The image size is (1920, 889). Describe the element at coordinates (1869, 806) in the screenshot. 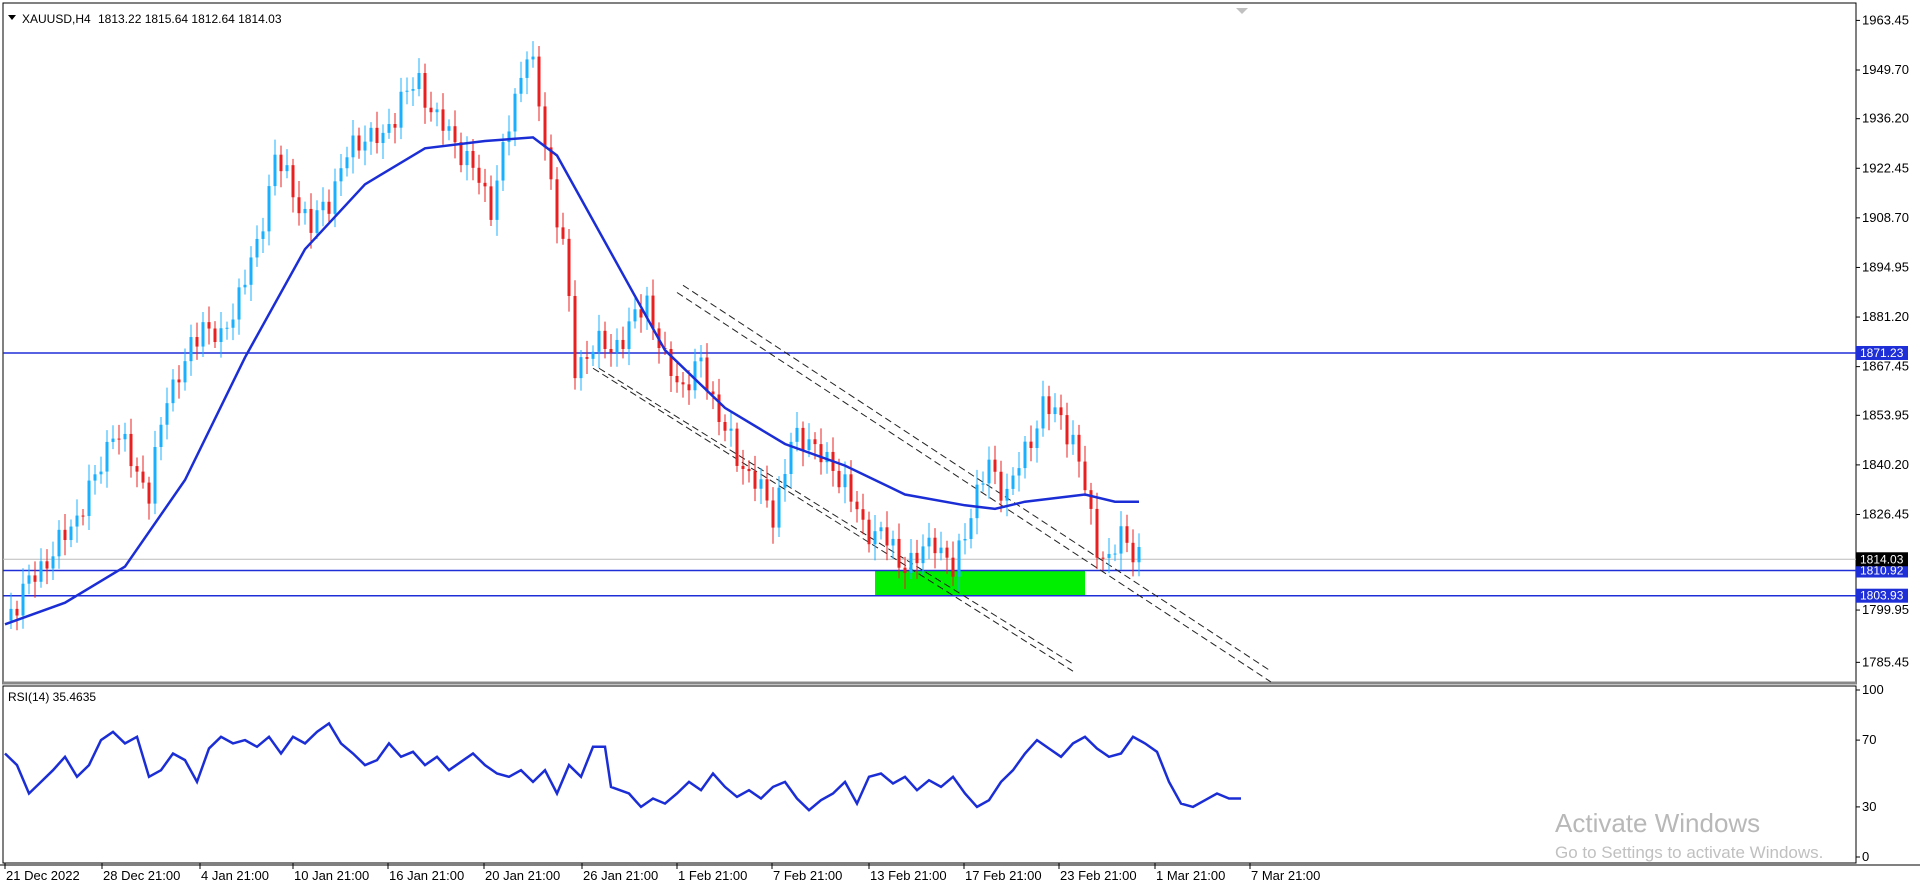

I see `rsi-tick-2: 30` at that location.